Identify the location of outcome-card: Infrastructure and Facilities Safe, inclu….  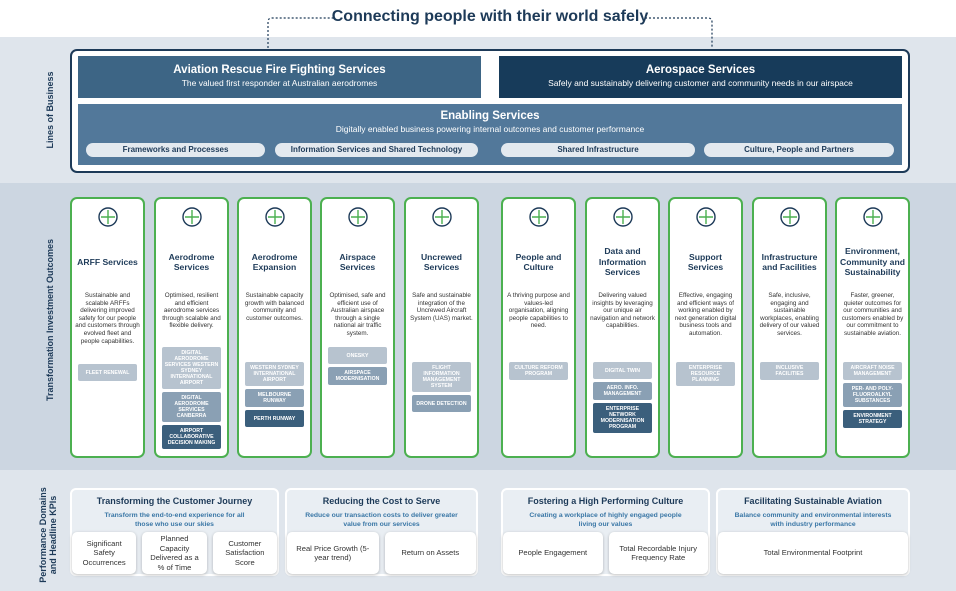
(789, 327).